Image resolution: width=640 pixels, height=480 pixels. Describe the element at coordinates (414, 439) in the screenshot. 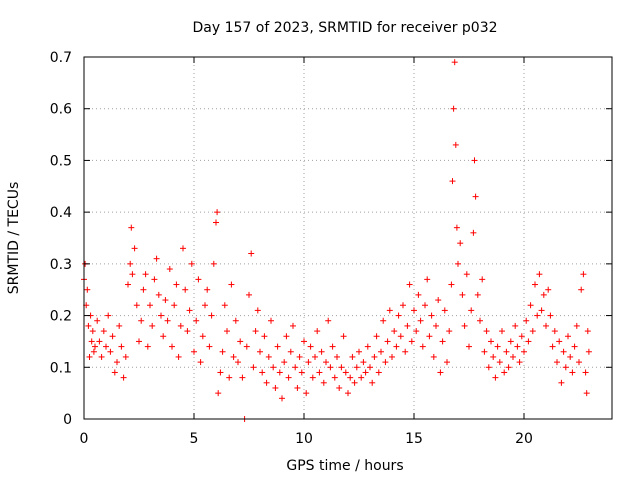

I see `x-tick-label: 15` at that location.